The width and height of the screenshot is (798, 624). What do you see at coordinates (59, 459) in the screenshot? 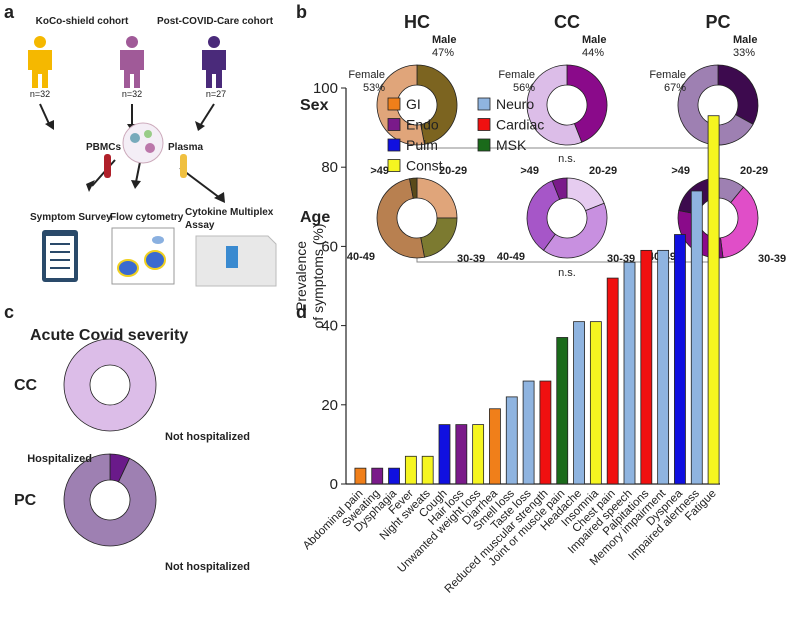
I see `slice-label: Hospitalized` at bounding box center [59, 459].